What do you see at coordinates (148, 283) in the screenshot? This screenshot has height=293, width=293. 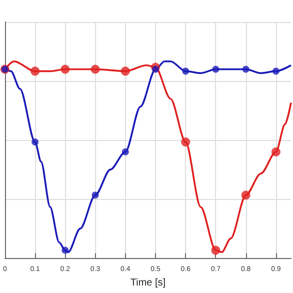 I see `x-axis-title: Time [s]` at bounding box center [148, 283].